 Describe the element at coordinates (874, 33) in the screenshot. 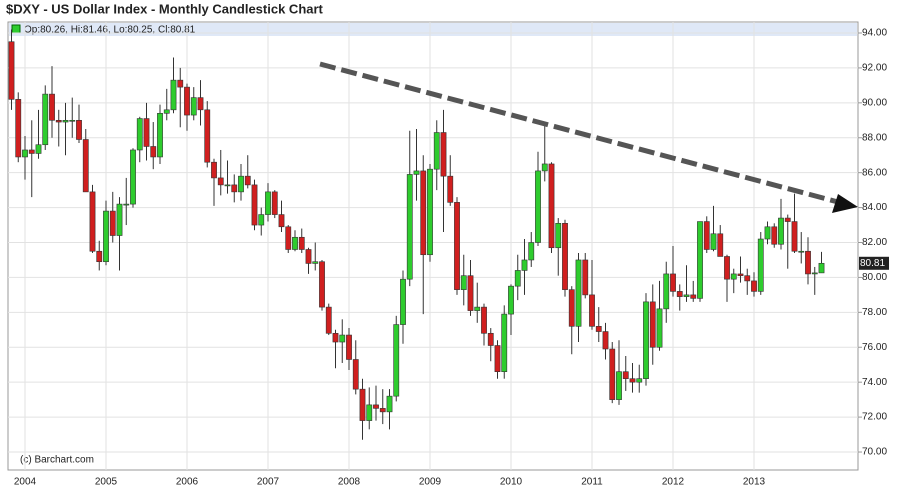

I see `y-tick-label: 94.00` at that location.